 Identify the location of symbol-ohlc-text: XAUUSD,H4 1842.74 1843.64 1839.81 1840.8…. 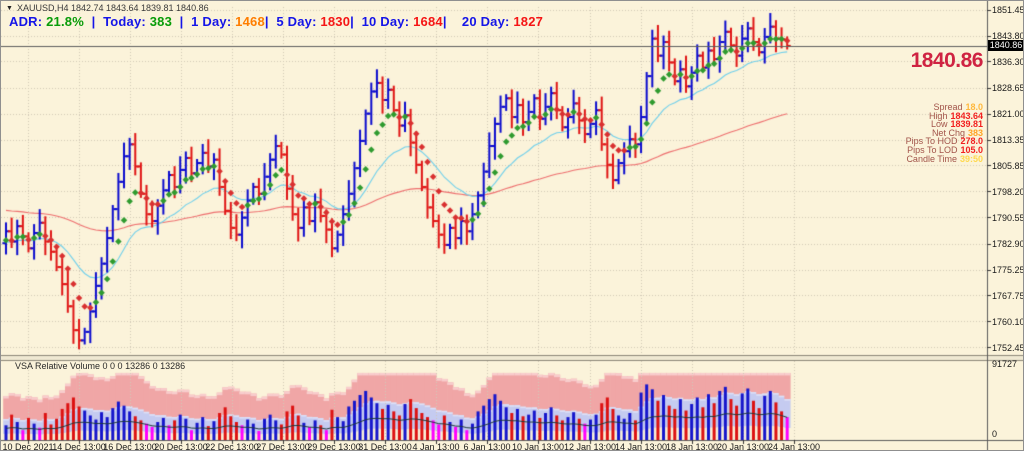
(112, 8).